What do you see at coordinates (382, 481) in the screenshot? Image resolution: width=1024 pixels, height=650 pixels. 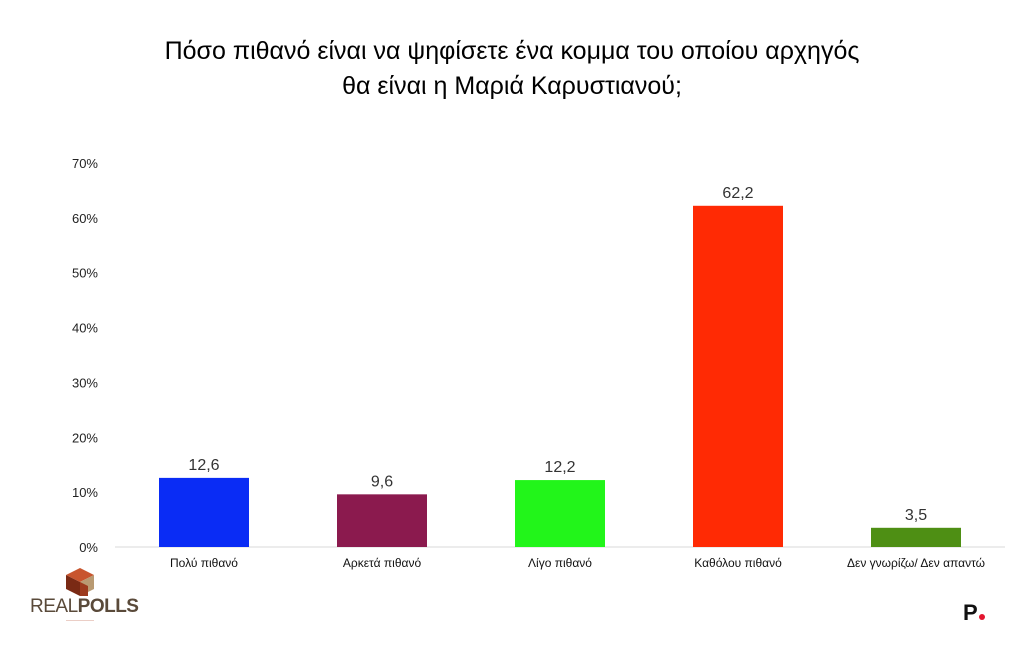 I see `data-label: 9,6` at bounding box center [382, 481].